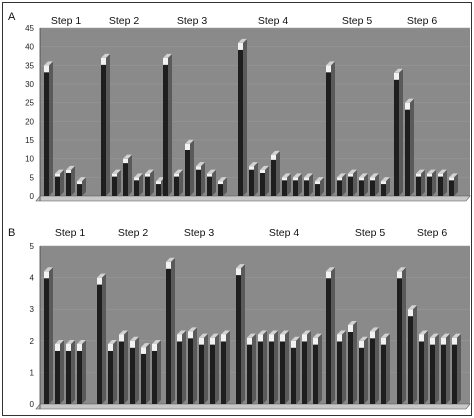 The width and height of the screenshot is (474, 418). Describe the element at coordinates (29, 140) in the screenshot. I see `panel-a-ytick-label: 15` at that location.